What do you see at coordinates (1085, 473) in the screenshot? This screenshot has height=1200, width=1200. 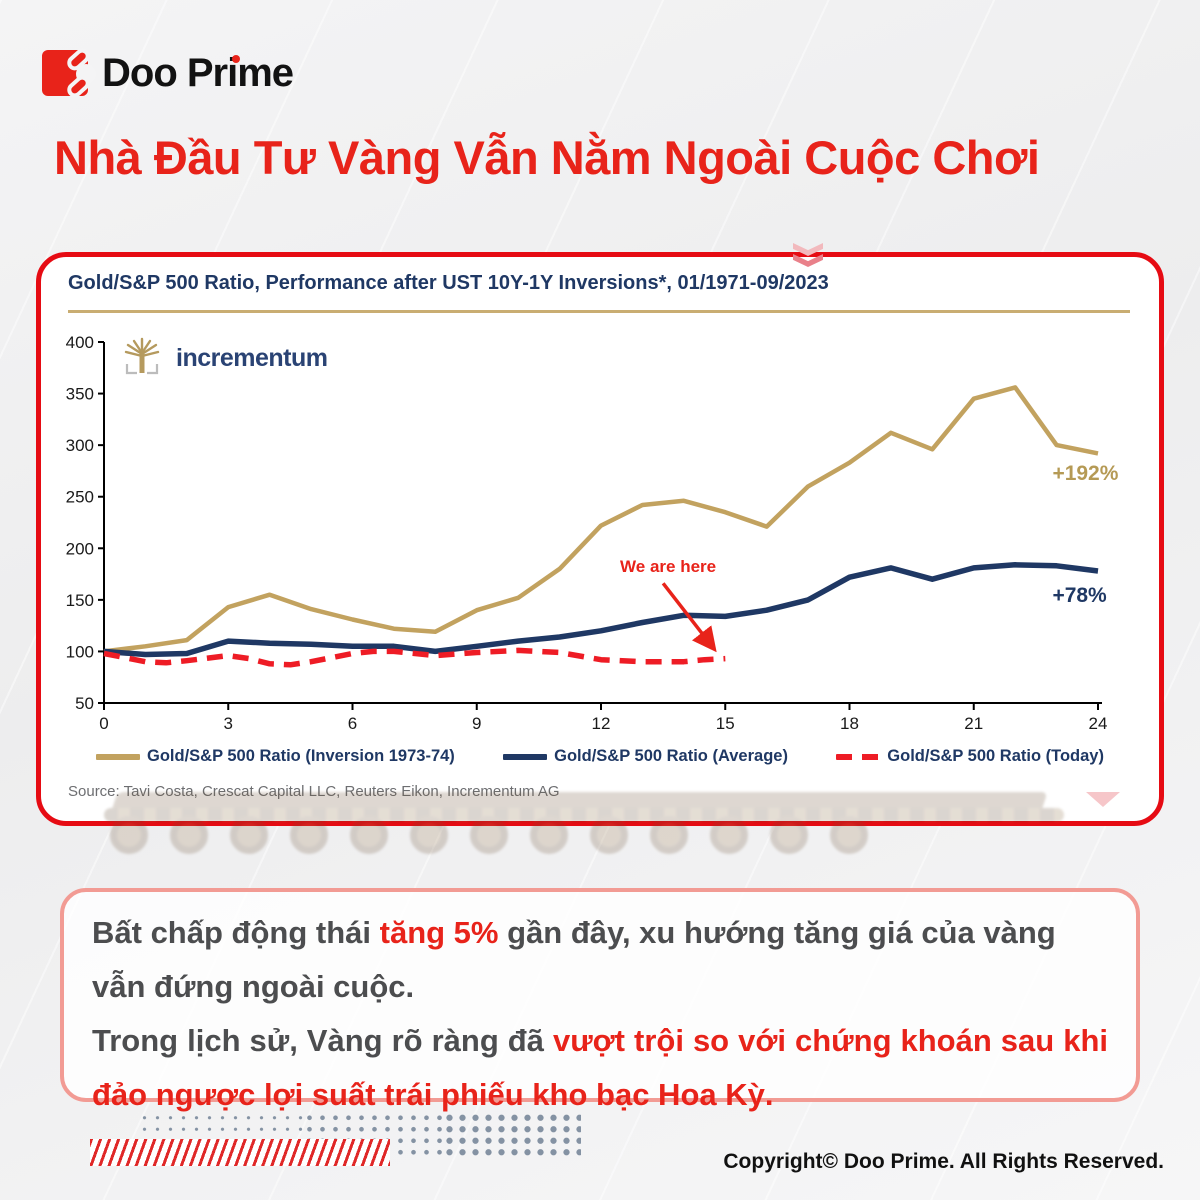 I see `svg-text: +192%` at bounding box center [1085, 473].